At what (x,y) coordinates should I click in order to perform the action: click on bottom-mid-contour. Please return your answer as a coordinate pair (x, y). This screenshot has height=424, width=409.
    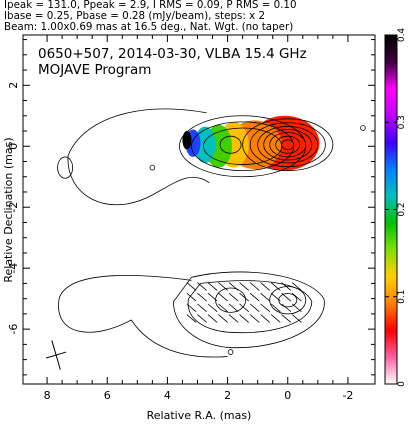
    Looking at the image, I should click on (250, 307).